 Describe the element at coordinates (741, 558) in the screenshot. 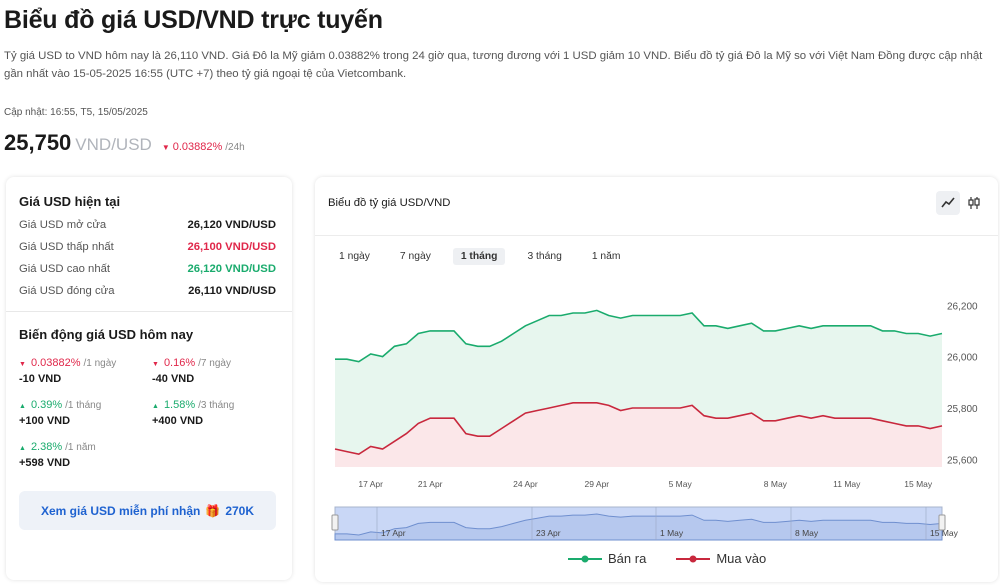

I see `legend-label: Mua vào` at that location.